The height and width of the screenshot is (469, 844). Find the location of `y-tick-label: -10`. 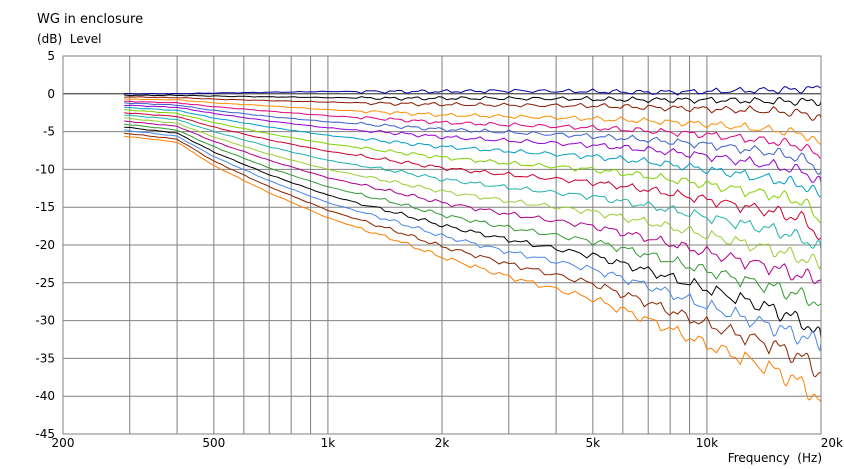

y-tick-label: -10 is located at coordinates (45, 169).